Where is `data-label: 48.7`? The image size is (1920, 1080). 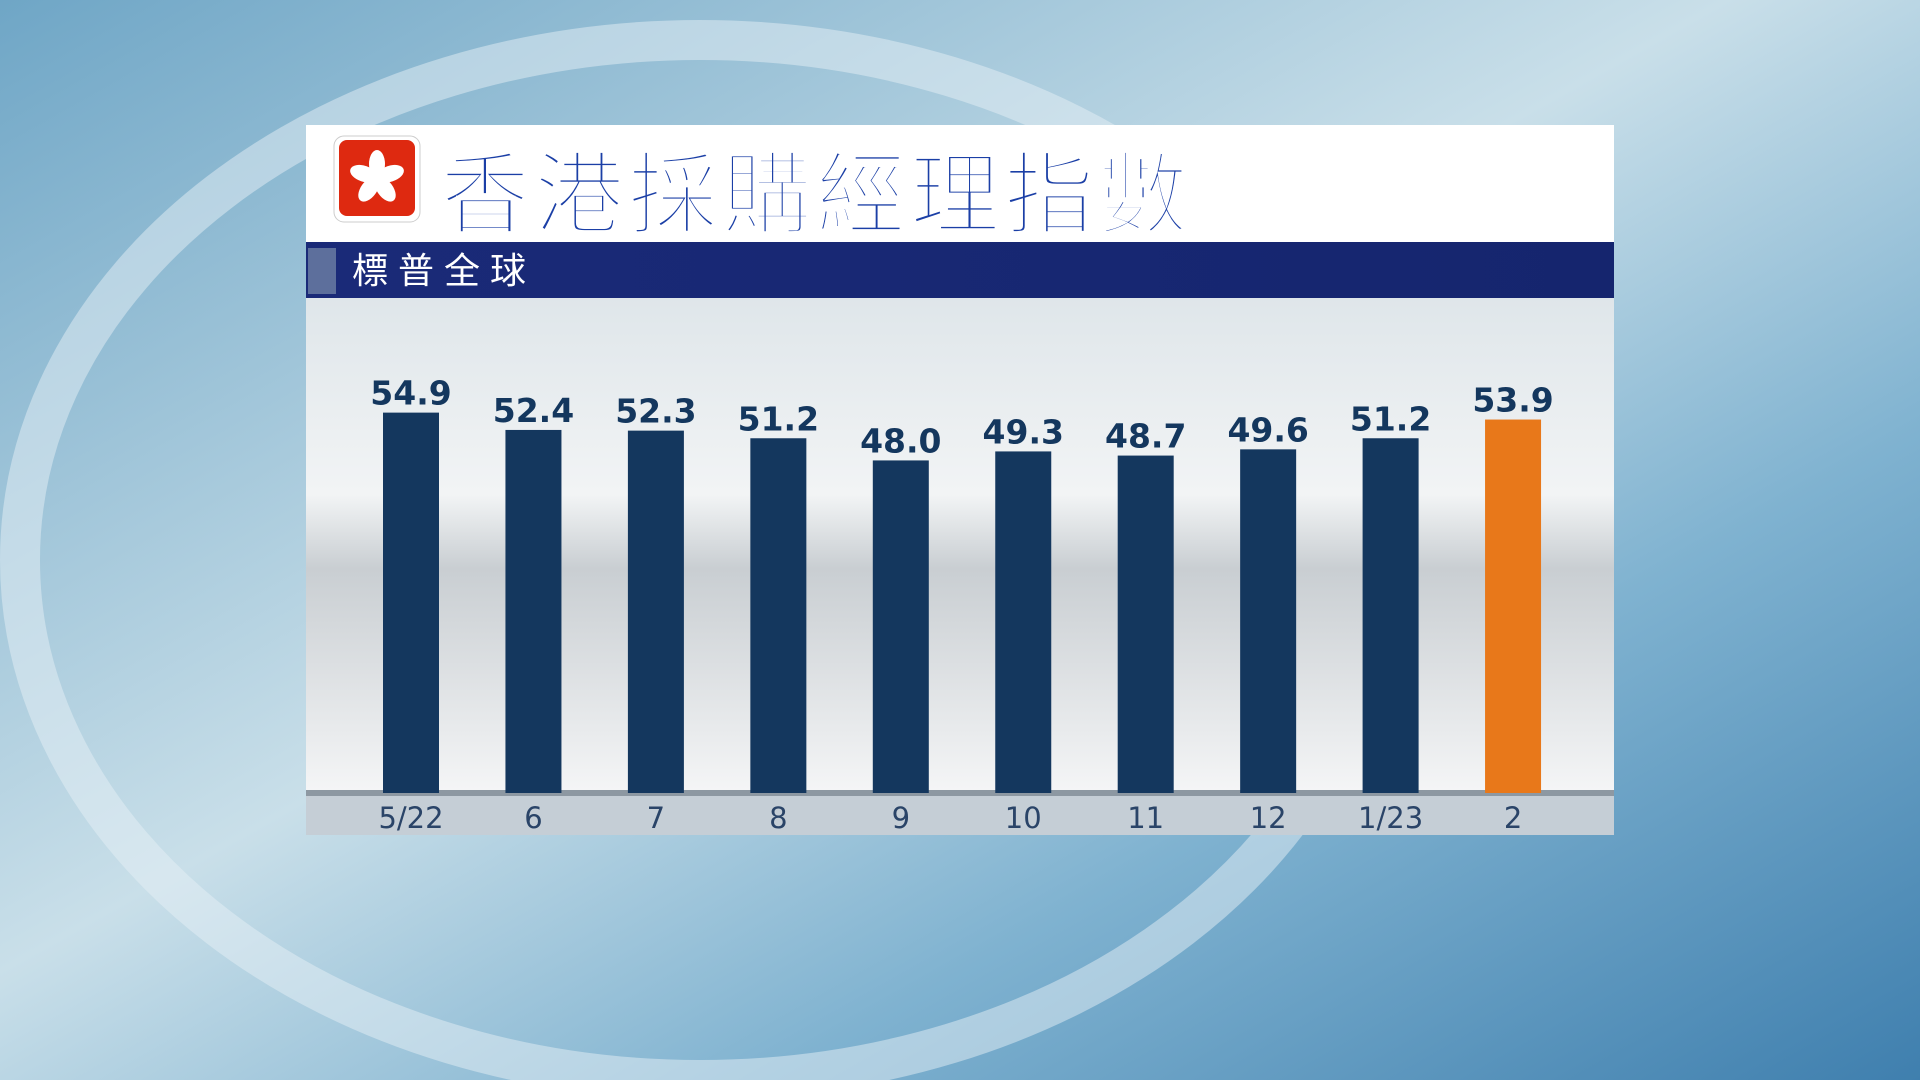 data-label: 48.7 is located at coordinates (1145, 436).